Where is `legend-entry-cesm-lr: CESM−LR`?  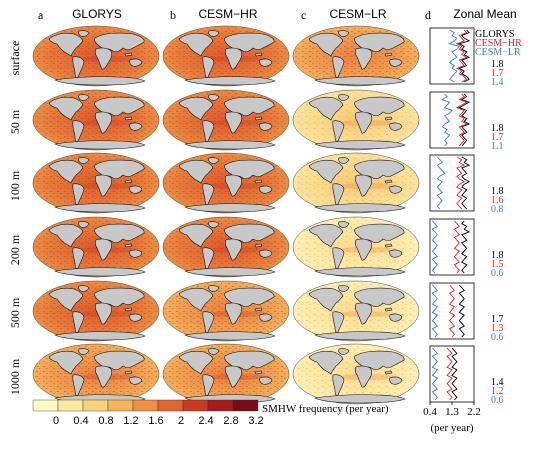
legend-entry-cesm-lr: CESM−LR is located at coordinates (498, 52).